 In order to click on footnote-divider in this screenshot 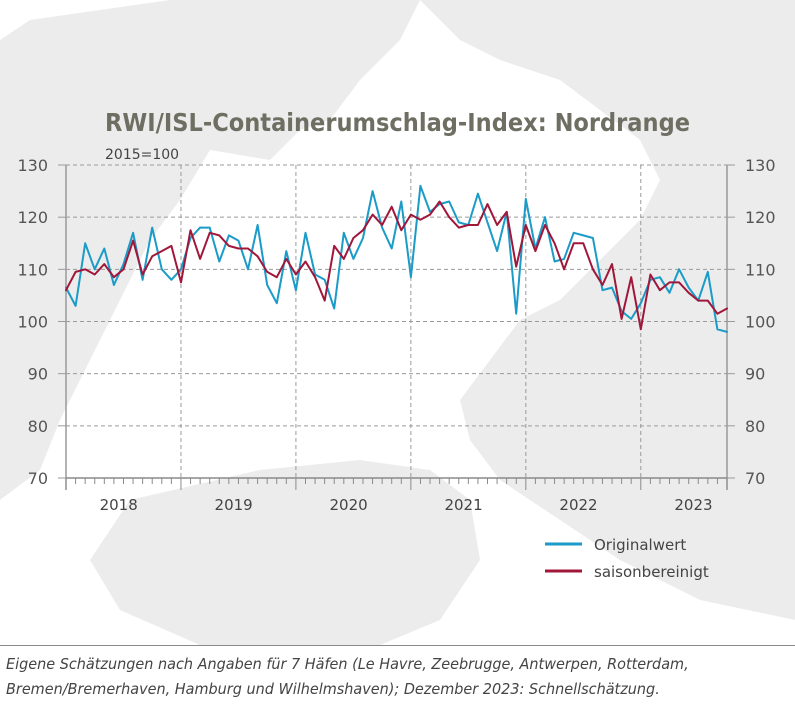, I will do `click(397, 645)`.